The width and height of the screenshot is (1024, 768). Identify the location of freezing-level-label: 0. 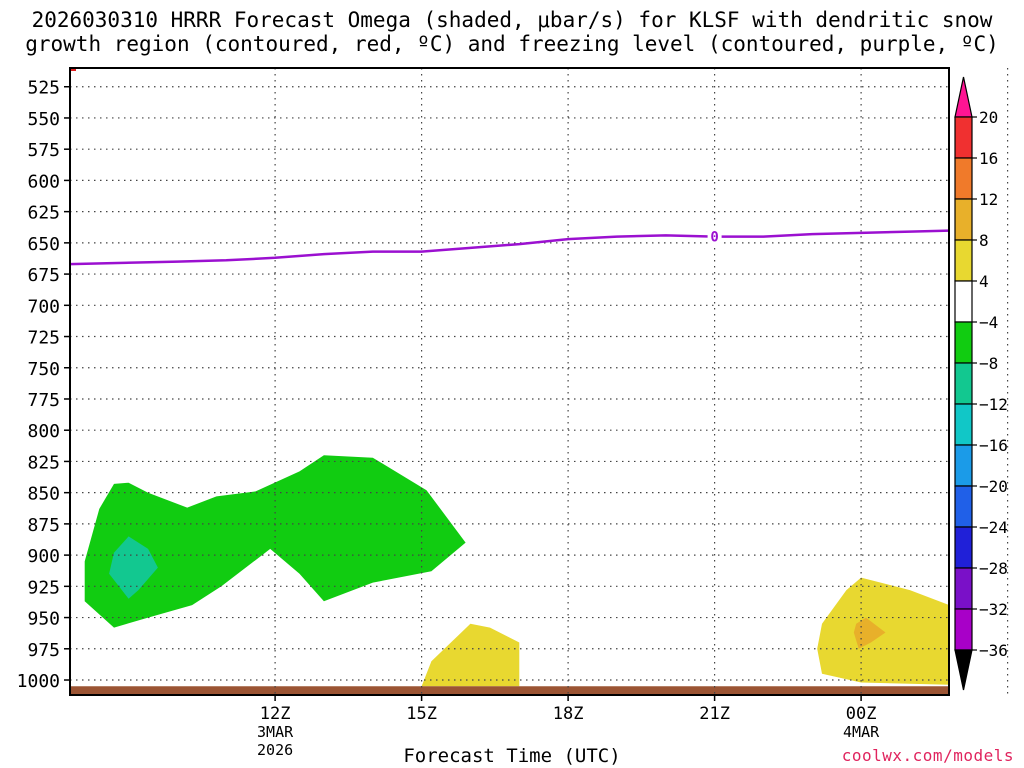
(714, 238).